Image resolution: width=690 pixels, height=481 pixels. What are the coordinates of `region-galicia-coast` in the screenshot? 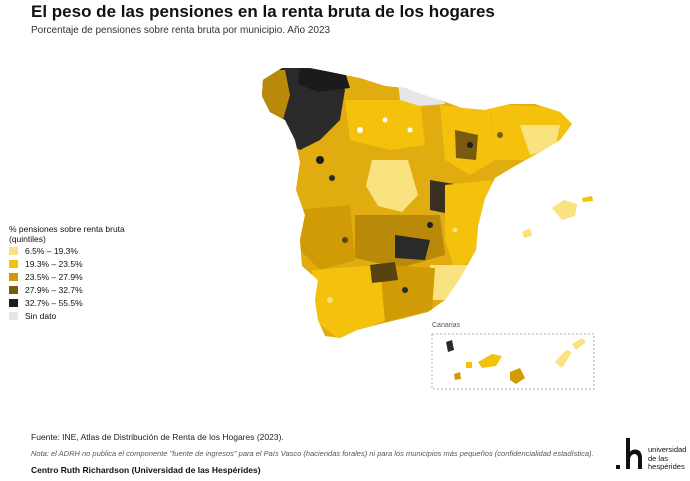 It's located at (276, 100).